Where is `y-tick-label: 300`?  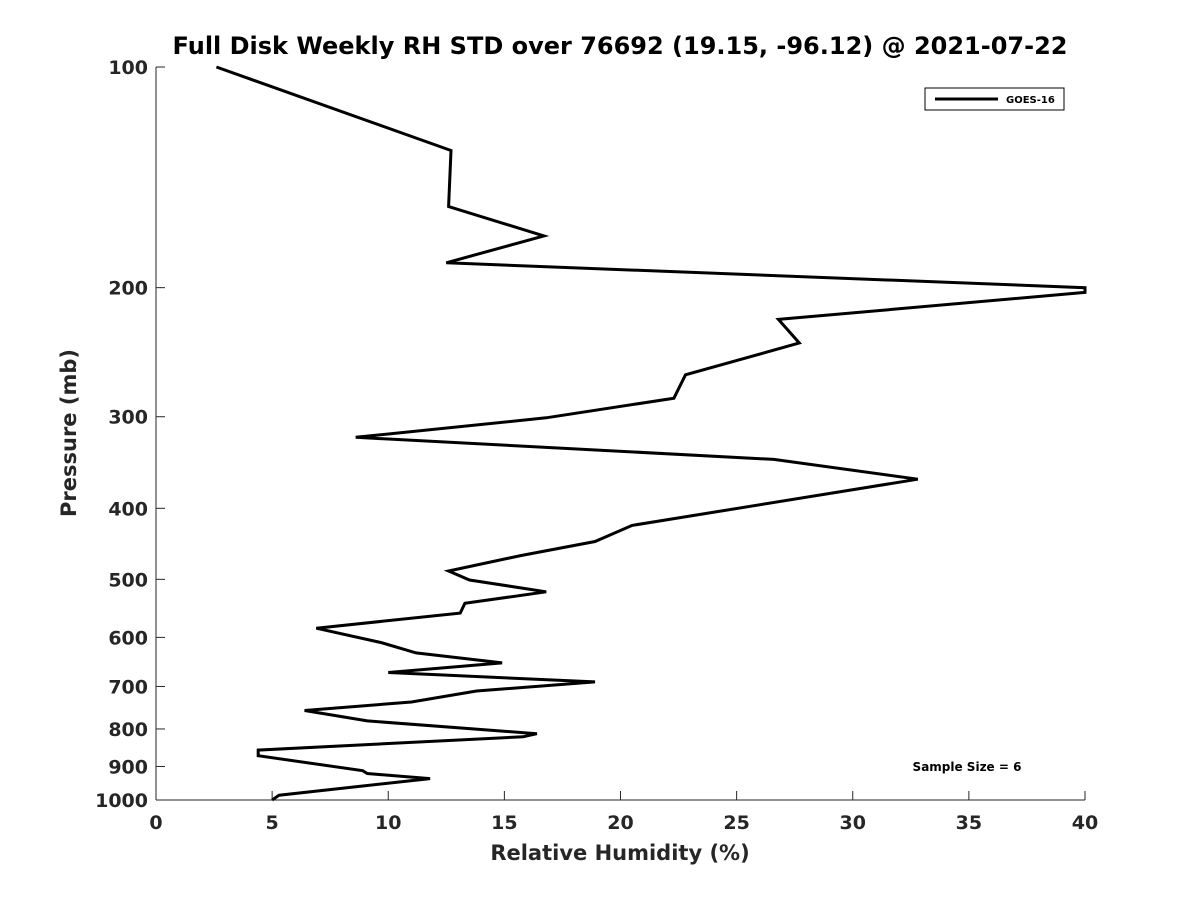 y-tick-label: 300 is located at coordinates (128, 418).